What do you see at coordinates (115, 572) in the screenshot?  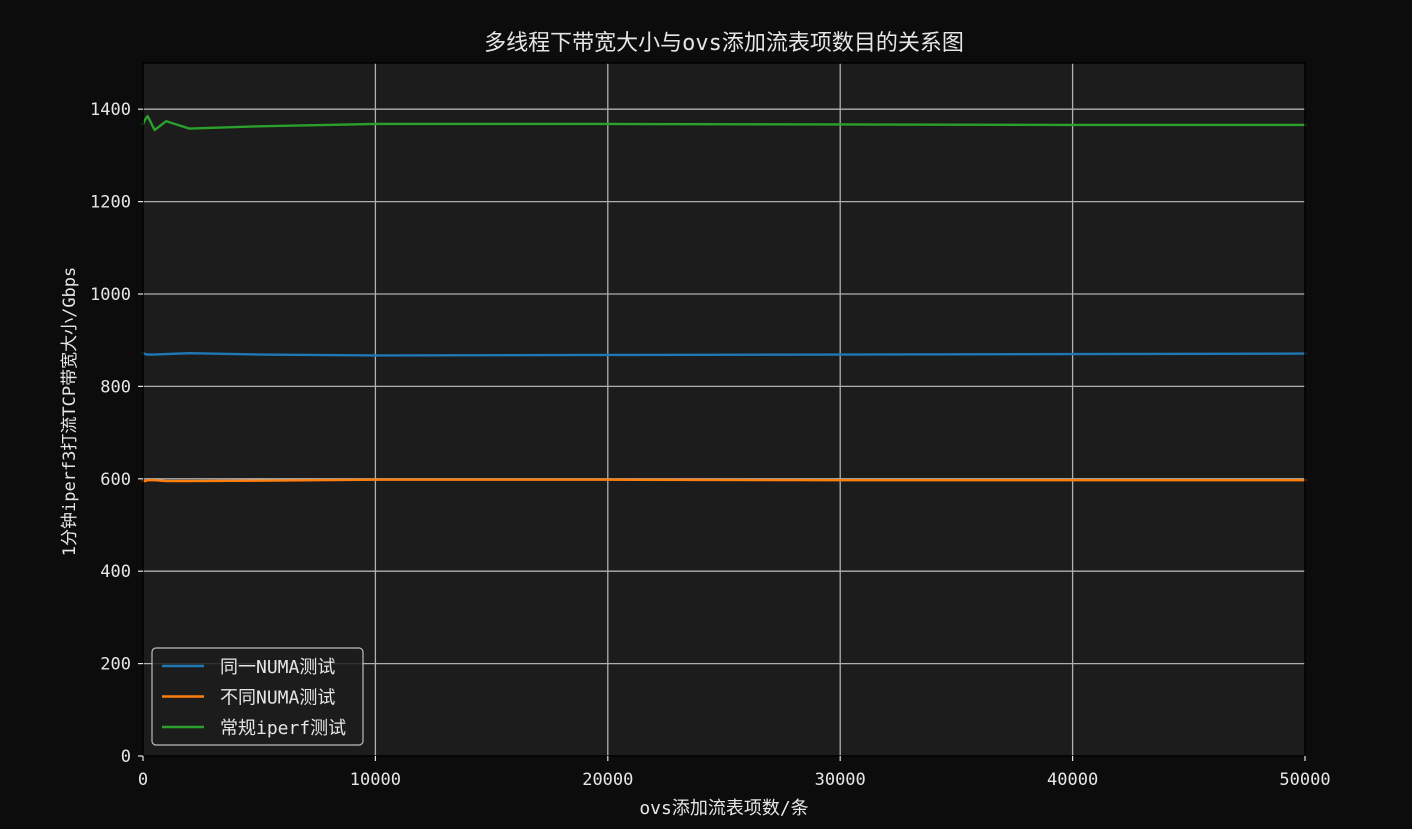 I see `y-tick-label: 400` at bounding box center [115, 572].